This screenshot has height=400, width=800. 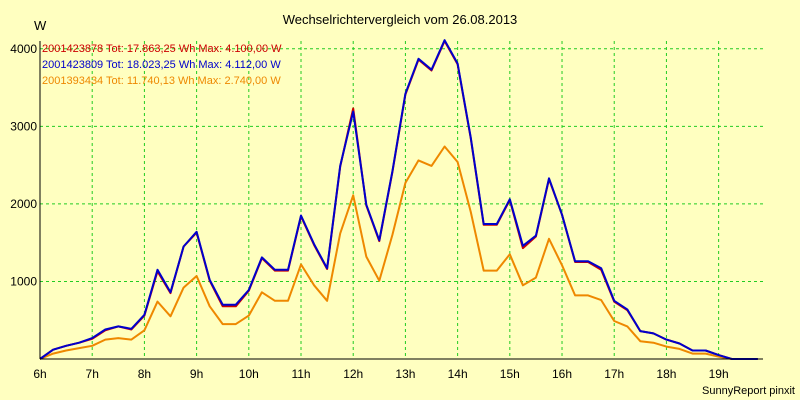 I want to click on x-tick-label: 9h, so click(x=196, y=374).